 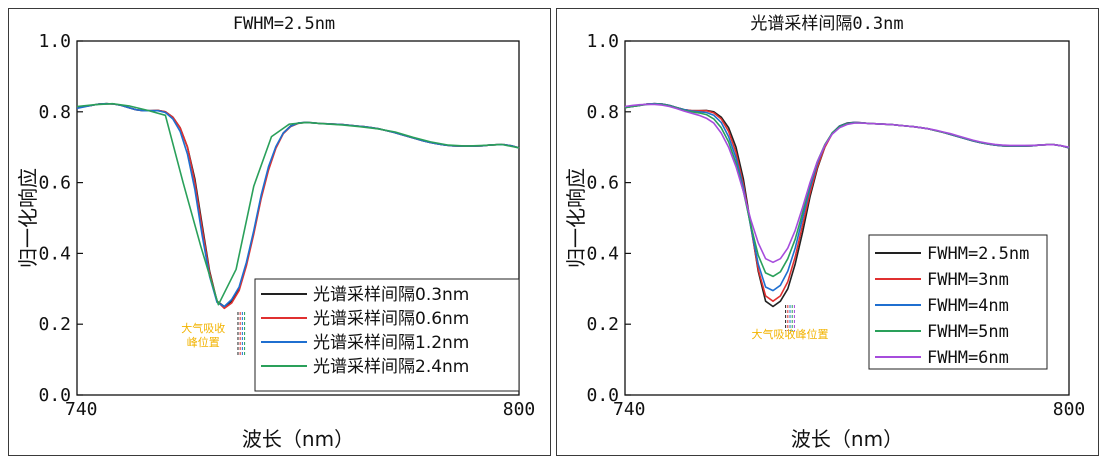 I want to click on annotation-line-1: 大气吸收, so click(x=203, y=328).